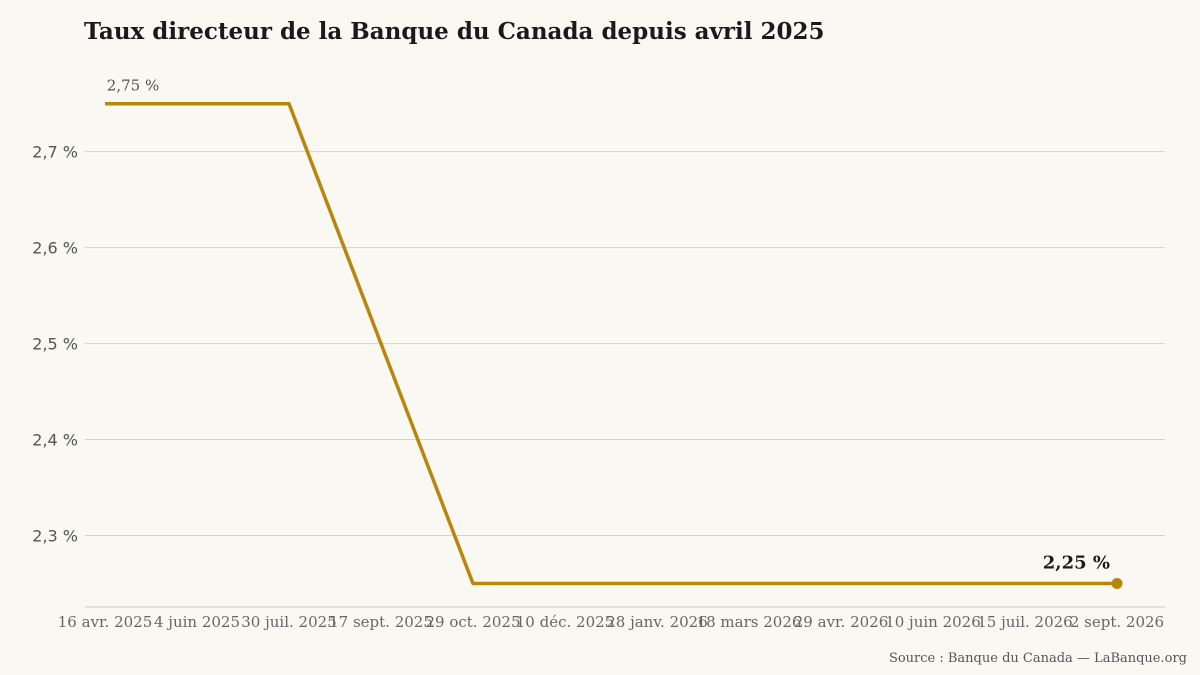 The image size is (1200, 675). What do you see at coordinates (133, 86) in the screenshot?
I see `start-value-label: 2,75 %` at bounding box center [133, 86].